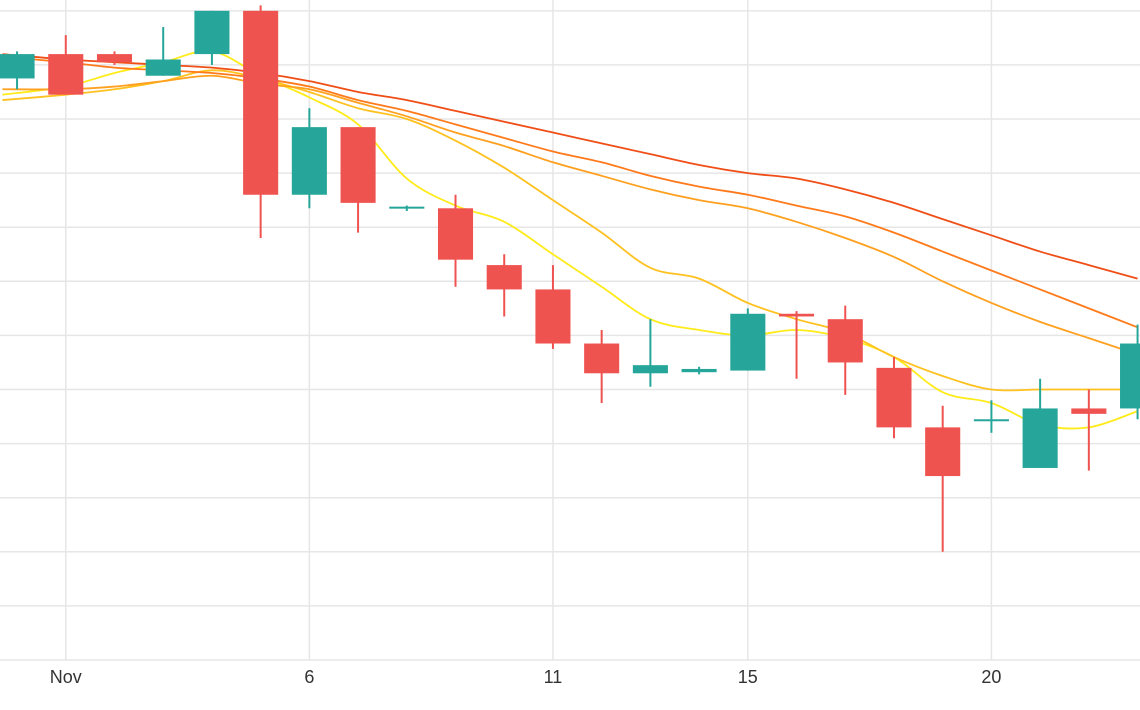  I want to click on x-tick-label: 15, so click(748, 677).